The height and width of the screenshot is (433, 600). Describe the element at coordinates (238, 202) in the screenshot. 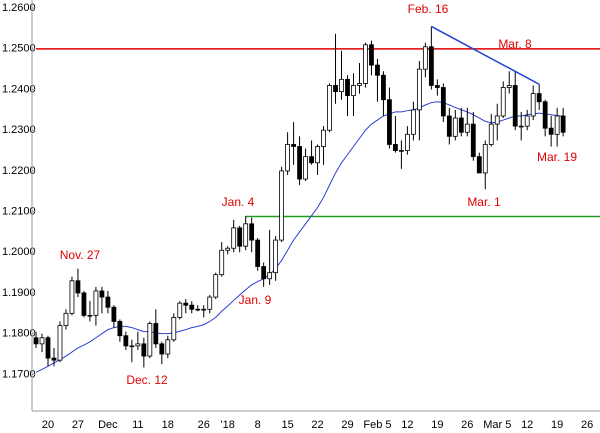

I see `annotation: Jan. 4` at that location.